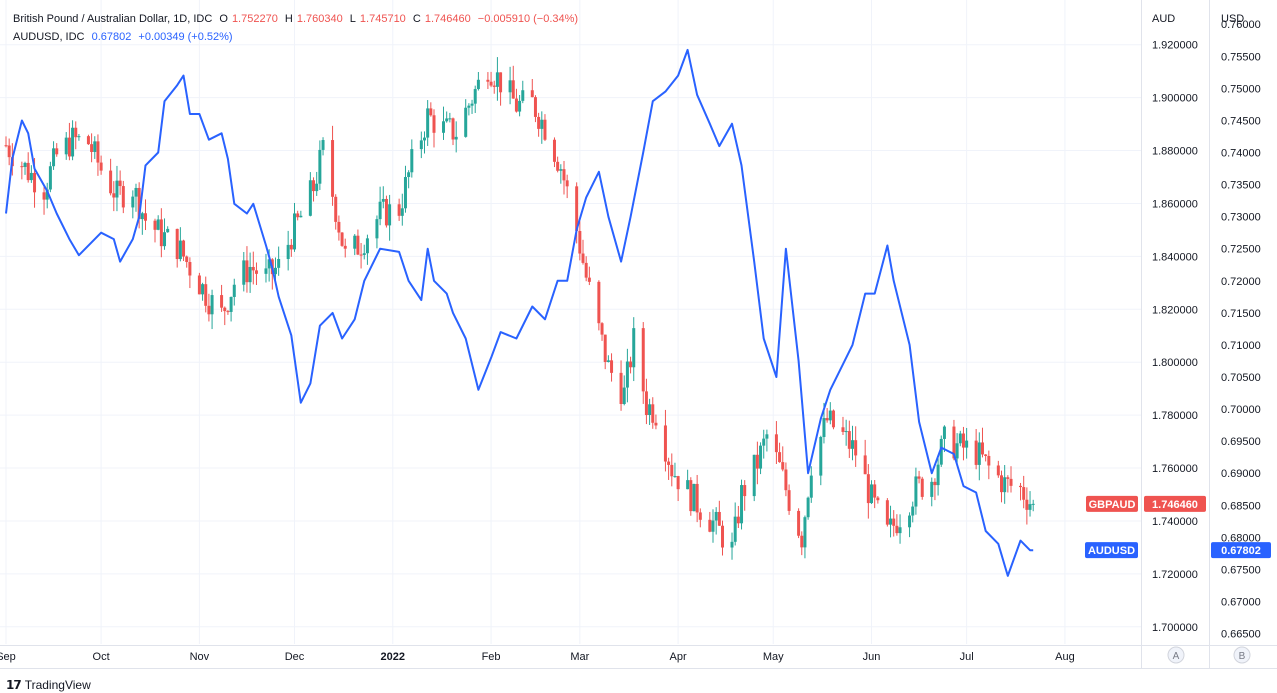  Describe the element at coordinates (111, 37) in the screenshot. I see `compare-value: 0.67802` at that location.